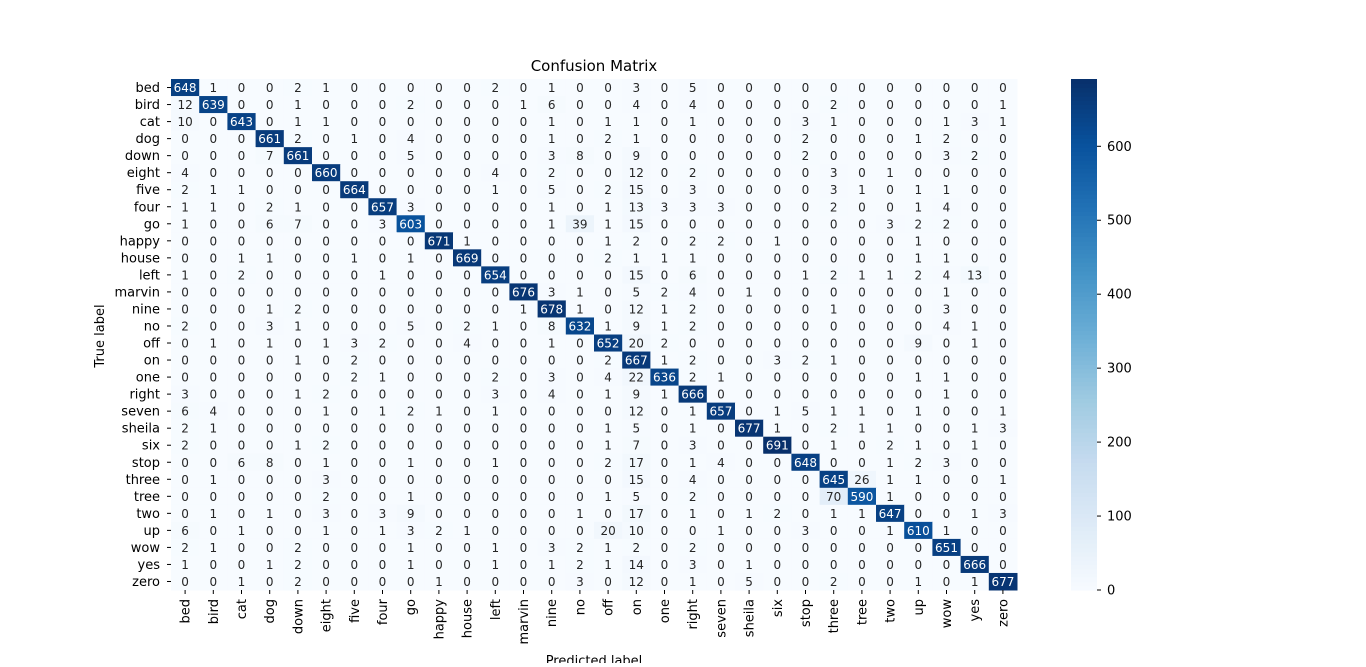 The height and width of the screenshot is (667, 1366). Describe the element at coordinates (664, 378) in the screenshot. I see `cell-value-label: 636` at that location.